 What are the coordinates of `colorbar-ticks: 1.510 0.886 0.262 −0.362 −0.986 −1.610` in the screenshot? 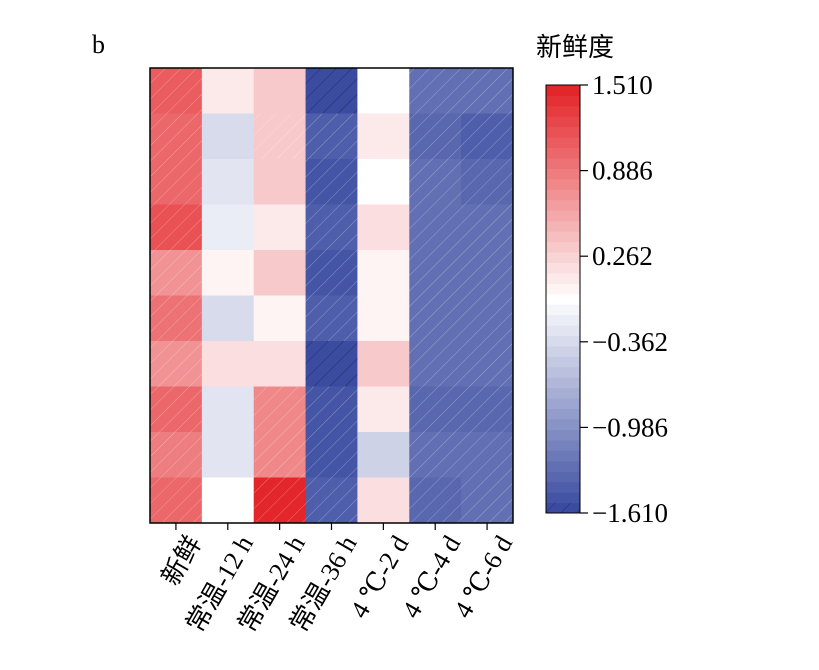 It's located at (624, 299).